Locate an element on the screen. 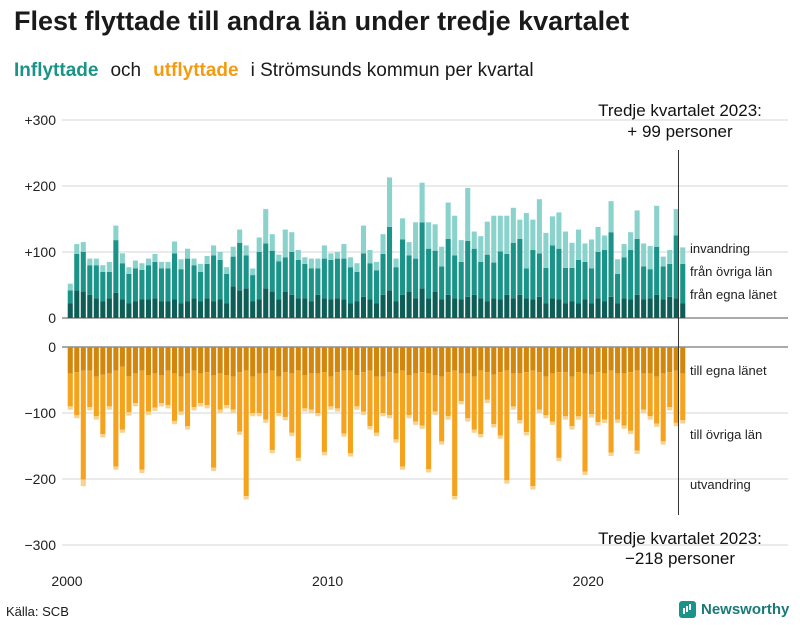 This screenshot has height=625, width=800. top-y-tick-label: 0 is located at coordinates (52, 318).